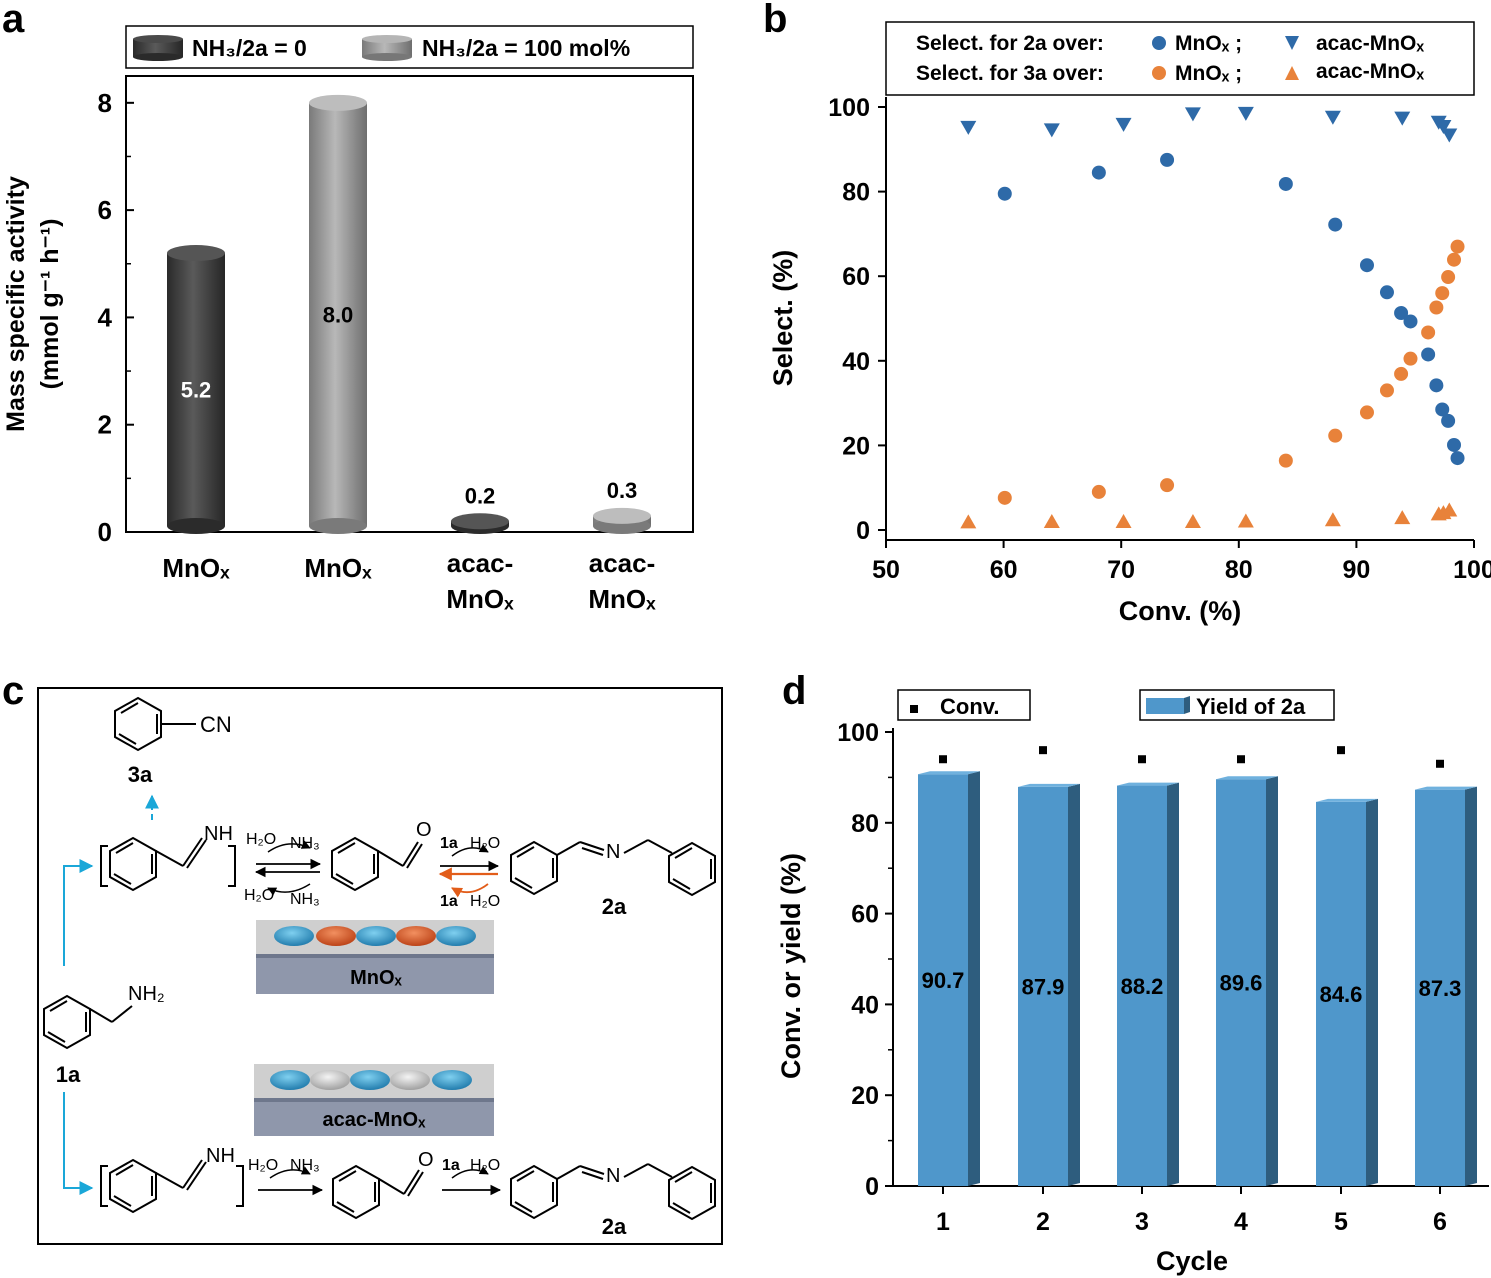 Image resolution: width=1491 pixels, height=1278 pixels. I want to click on chart-a-bar: 8.0, so click(338, 314).